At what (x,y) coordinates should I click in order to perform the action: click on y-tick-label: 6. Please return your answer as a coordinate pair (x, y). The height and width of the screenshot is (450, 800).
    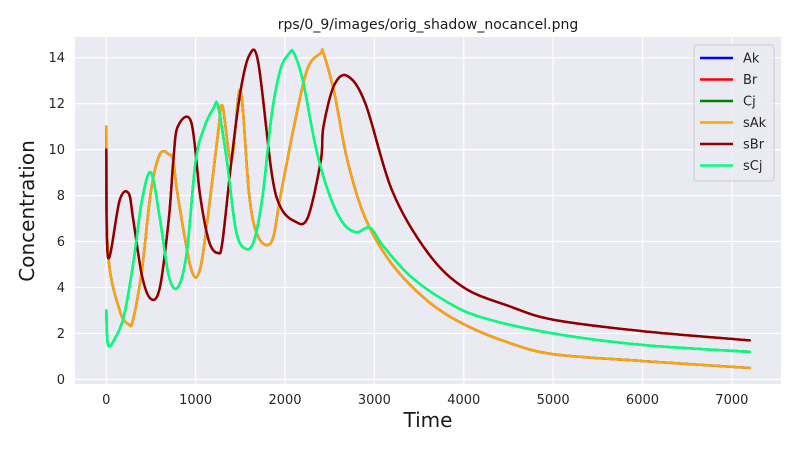
    Looking at the image, I should click on (61, 242).